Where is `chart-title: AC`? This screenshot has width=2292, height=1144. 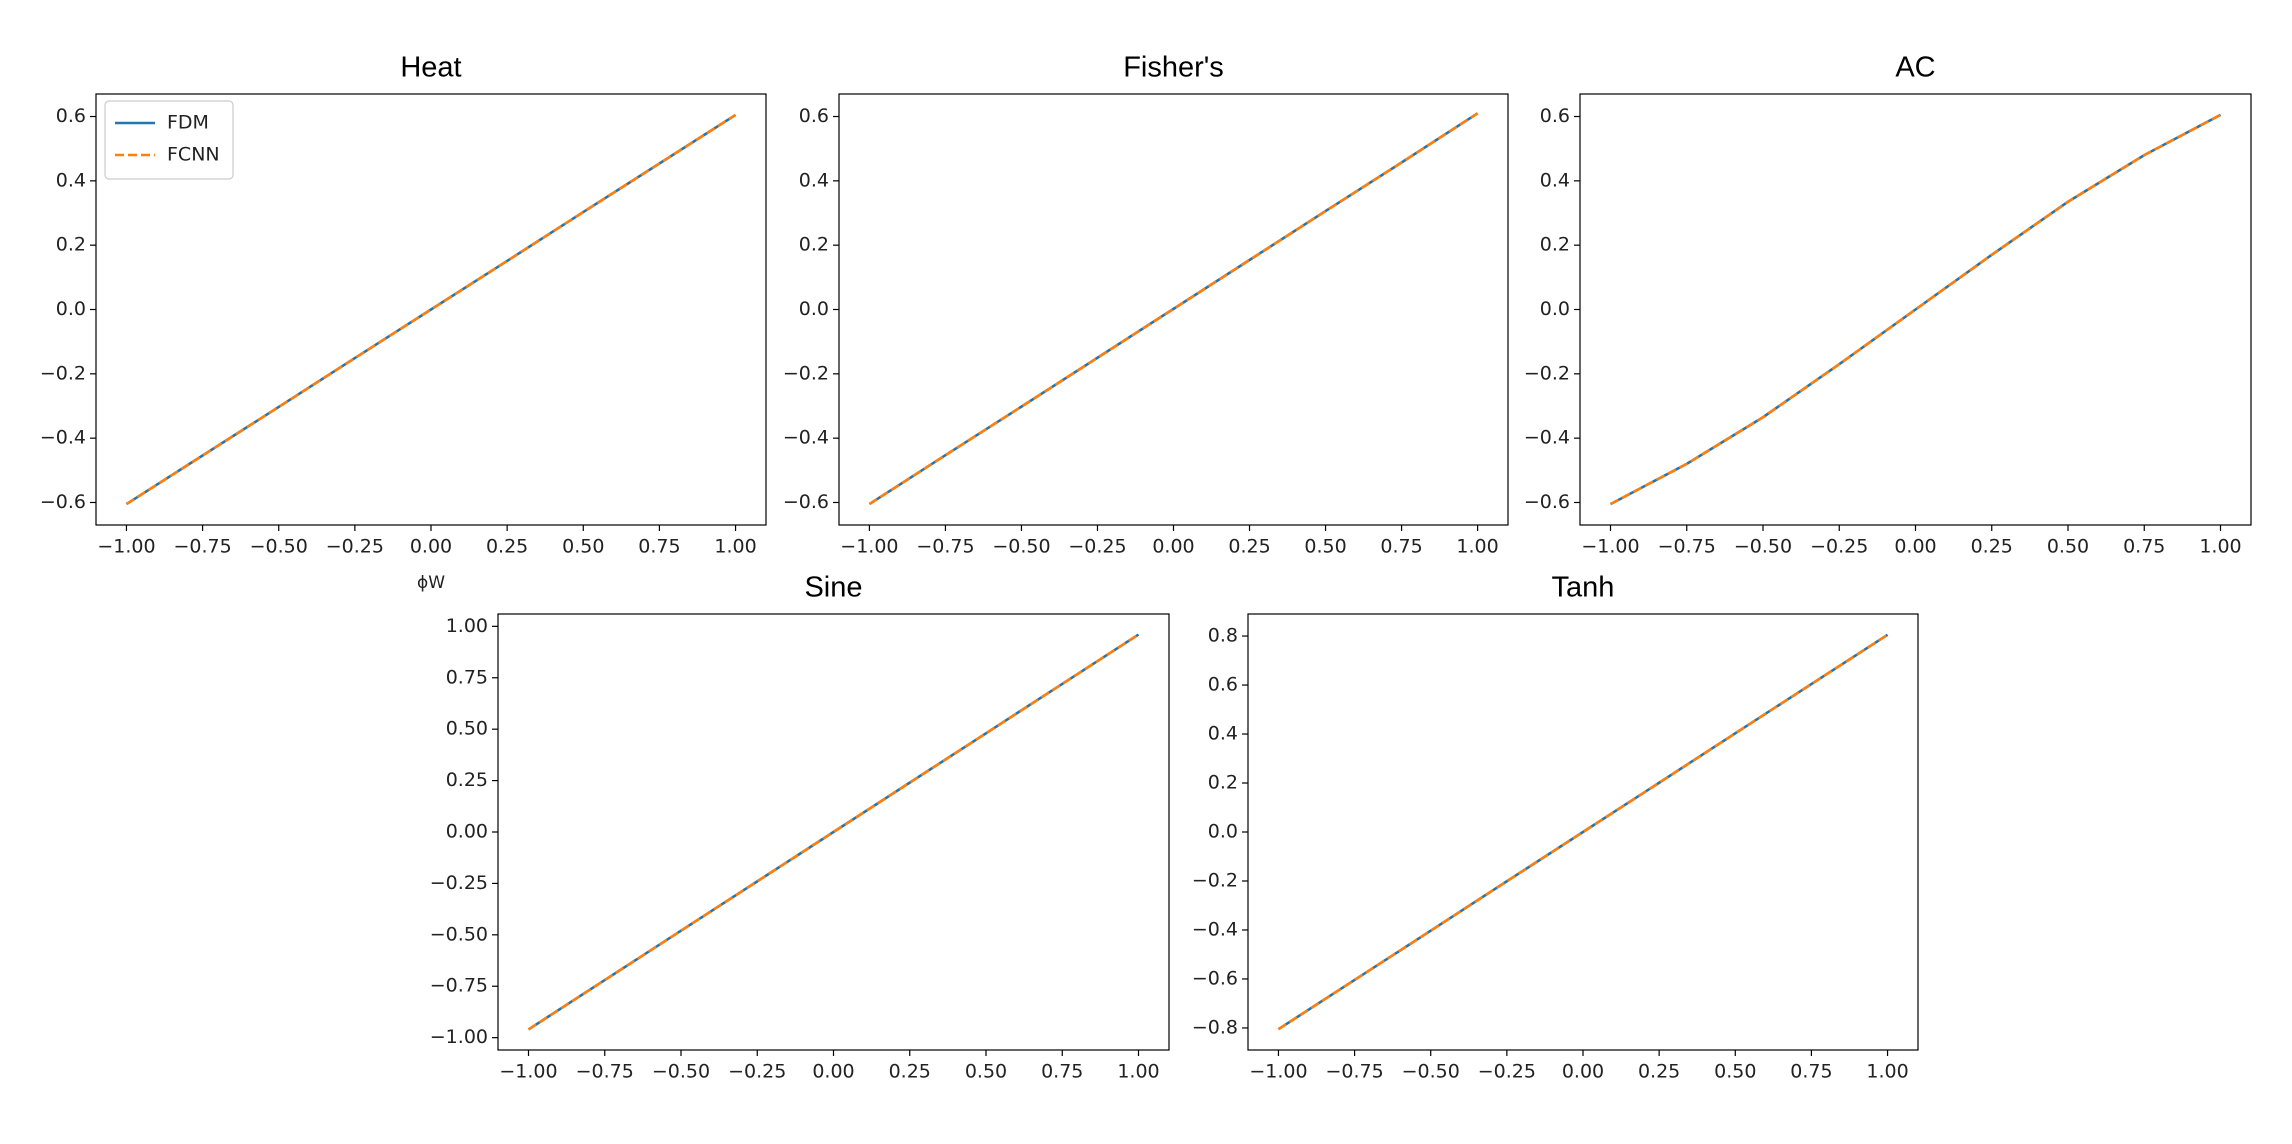 chart-title: AC is located at coordinates (1915, 68).